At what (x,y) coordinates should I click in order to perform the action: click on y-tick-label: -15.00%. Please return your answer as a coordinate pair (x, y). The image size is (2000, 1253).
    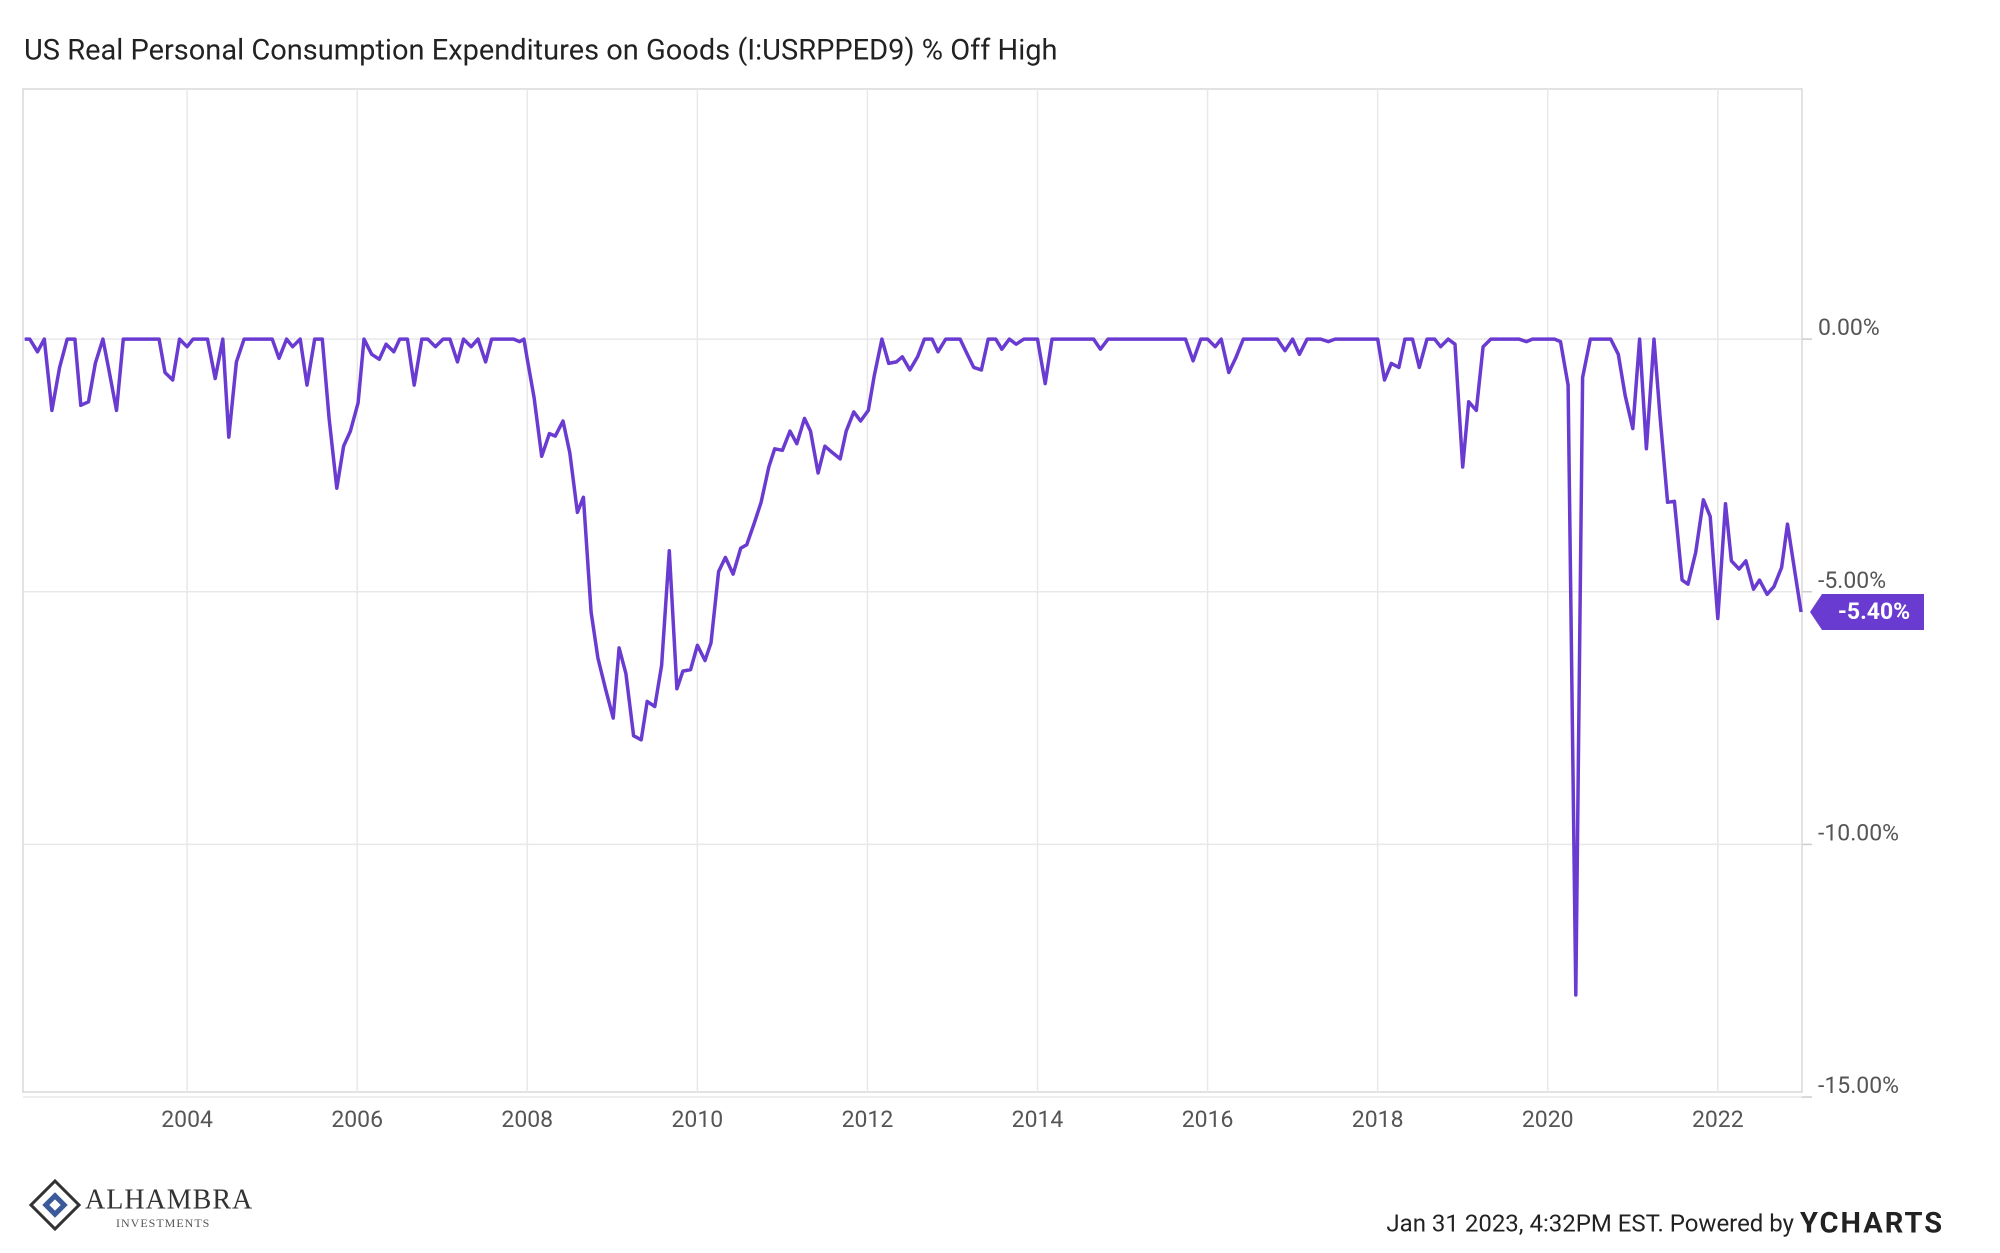
    Looking at the image, I should click on (1858, 1085).